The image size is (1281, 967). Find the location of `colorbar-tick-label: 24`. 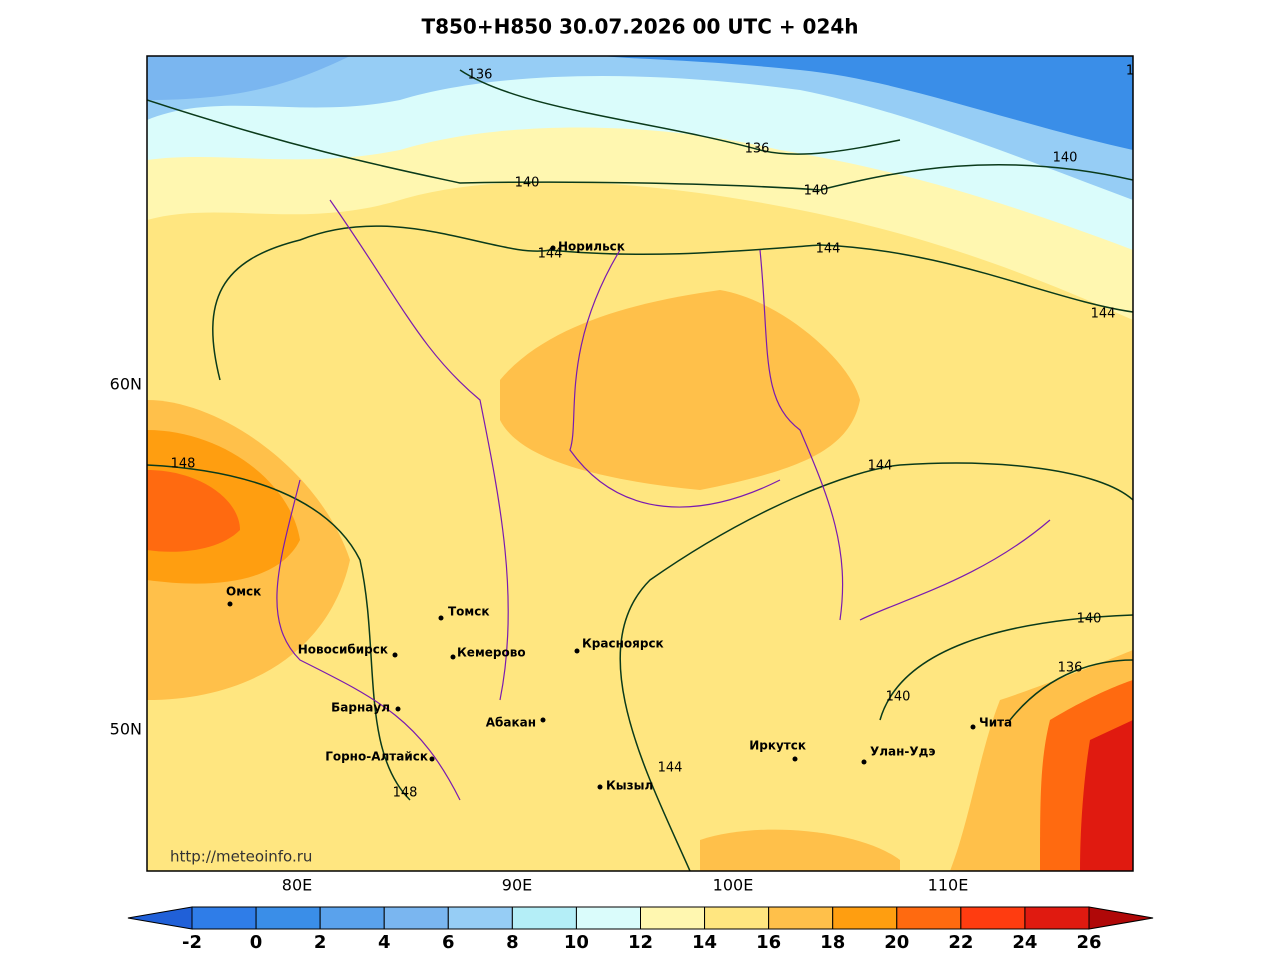

colorbar-tick-label: 24 is located at coordinates (1024, 942).